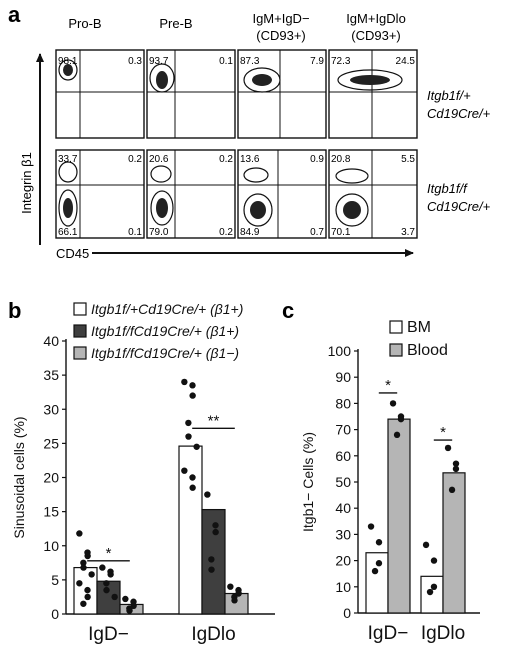 The height and width of the screenshot is (658, 513). What do you see at coordinates (280, 18) in the screenshot?
I see `column-header-igd-neg: IgM+IgD−` at bounding box center [280, 18].